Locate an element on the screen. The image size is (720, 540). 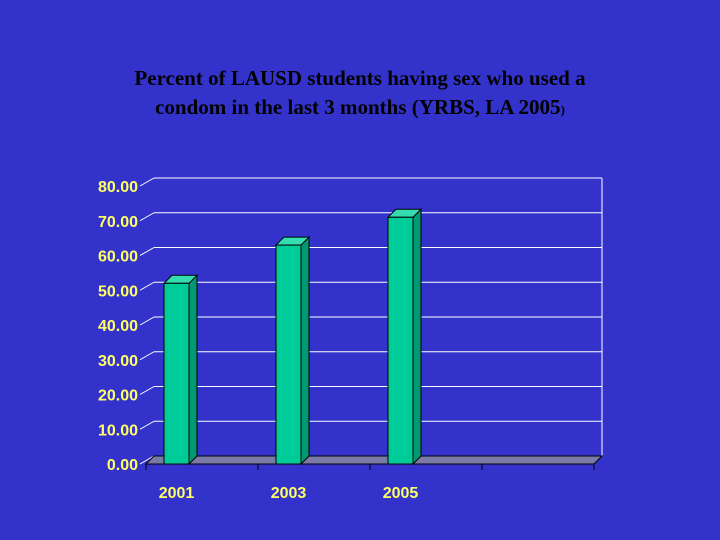
x-tick-label: 2005 is located at coordinates (401, 493).